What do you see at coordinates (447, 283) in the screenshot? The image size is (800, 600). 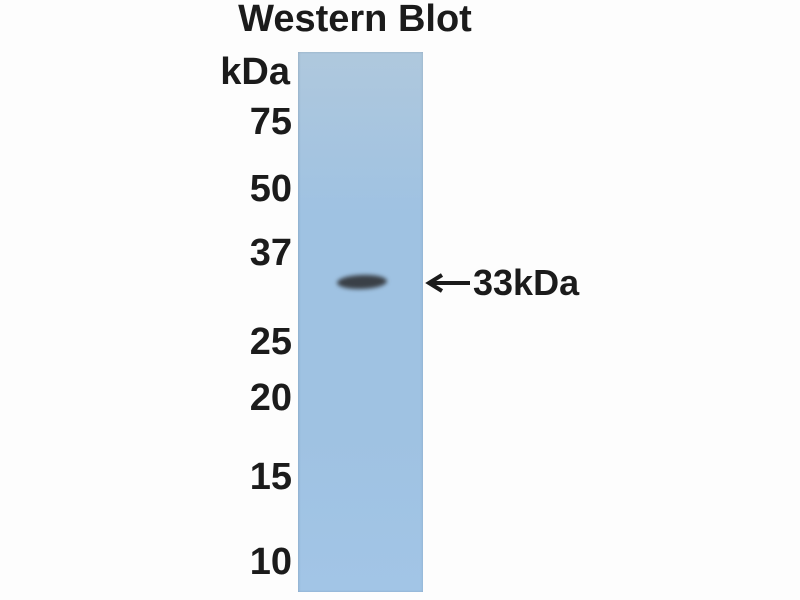 I see `left-arrow-icon` at bounding box center [447, 283].